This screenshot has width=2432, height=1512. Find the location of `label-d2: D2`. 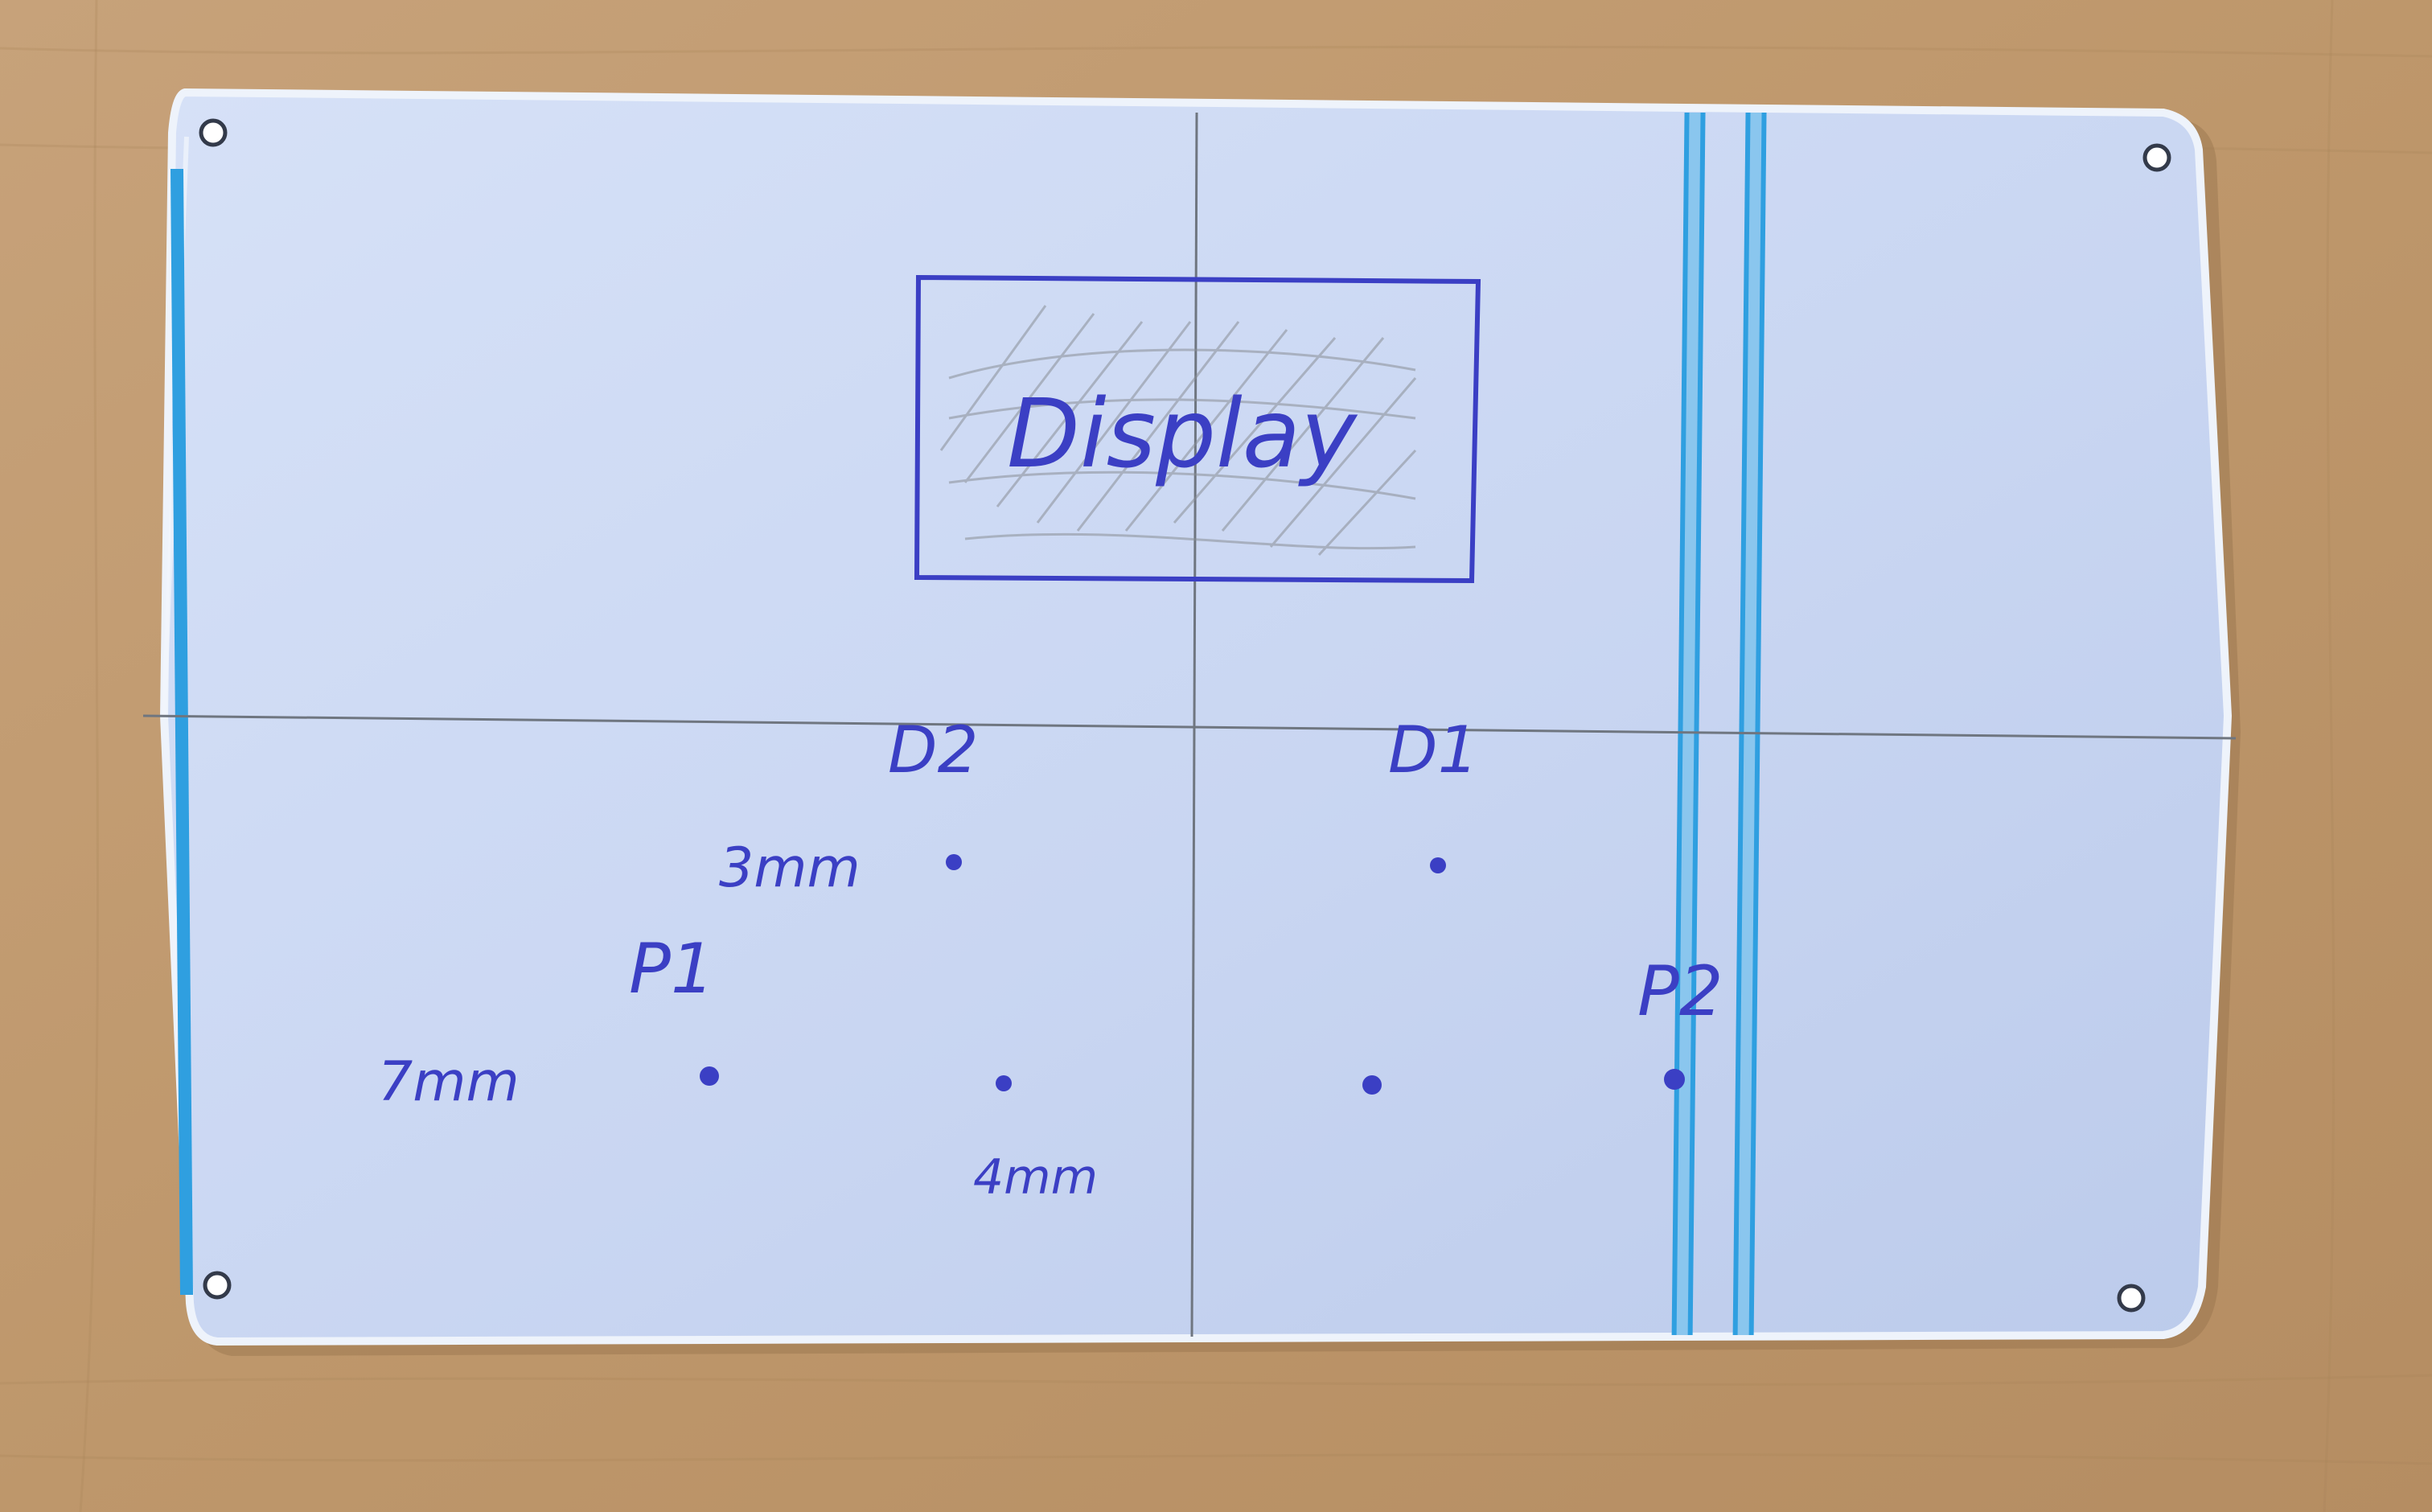

label-d2: D2 is located at coordinates (933, 750).